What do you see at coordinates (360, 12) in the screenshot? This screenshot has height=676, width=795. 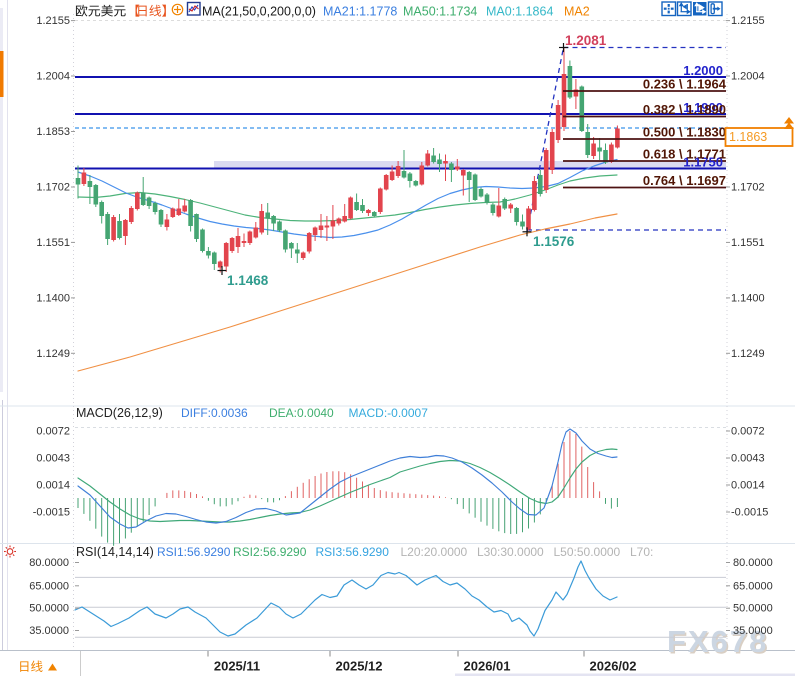 I see `svg-text: MA21:1.1778` at bounding box center [360, 12].